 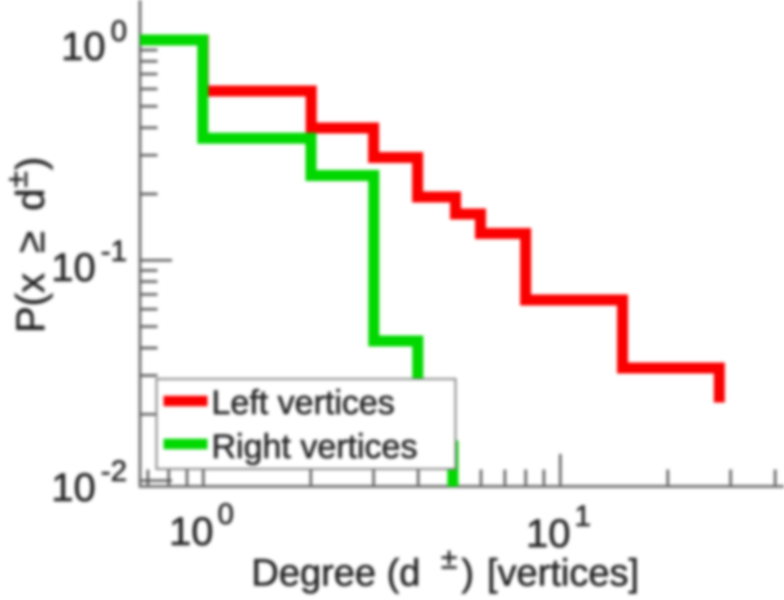 What do you see at coordinates (303, 403) in the screenshot?
I see `svg-text: Left vertices` at bounding box center [303, 403].